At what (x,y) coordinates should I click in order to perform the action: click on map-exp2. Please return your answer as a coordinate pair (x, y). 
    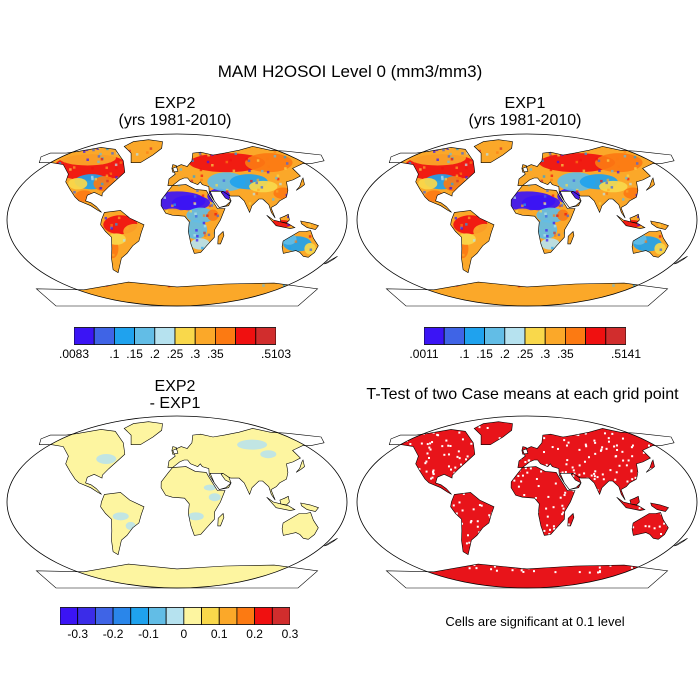
    Looking at the image, I should click on (177, 220).